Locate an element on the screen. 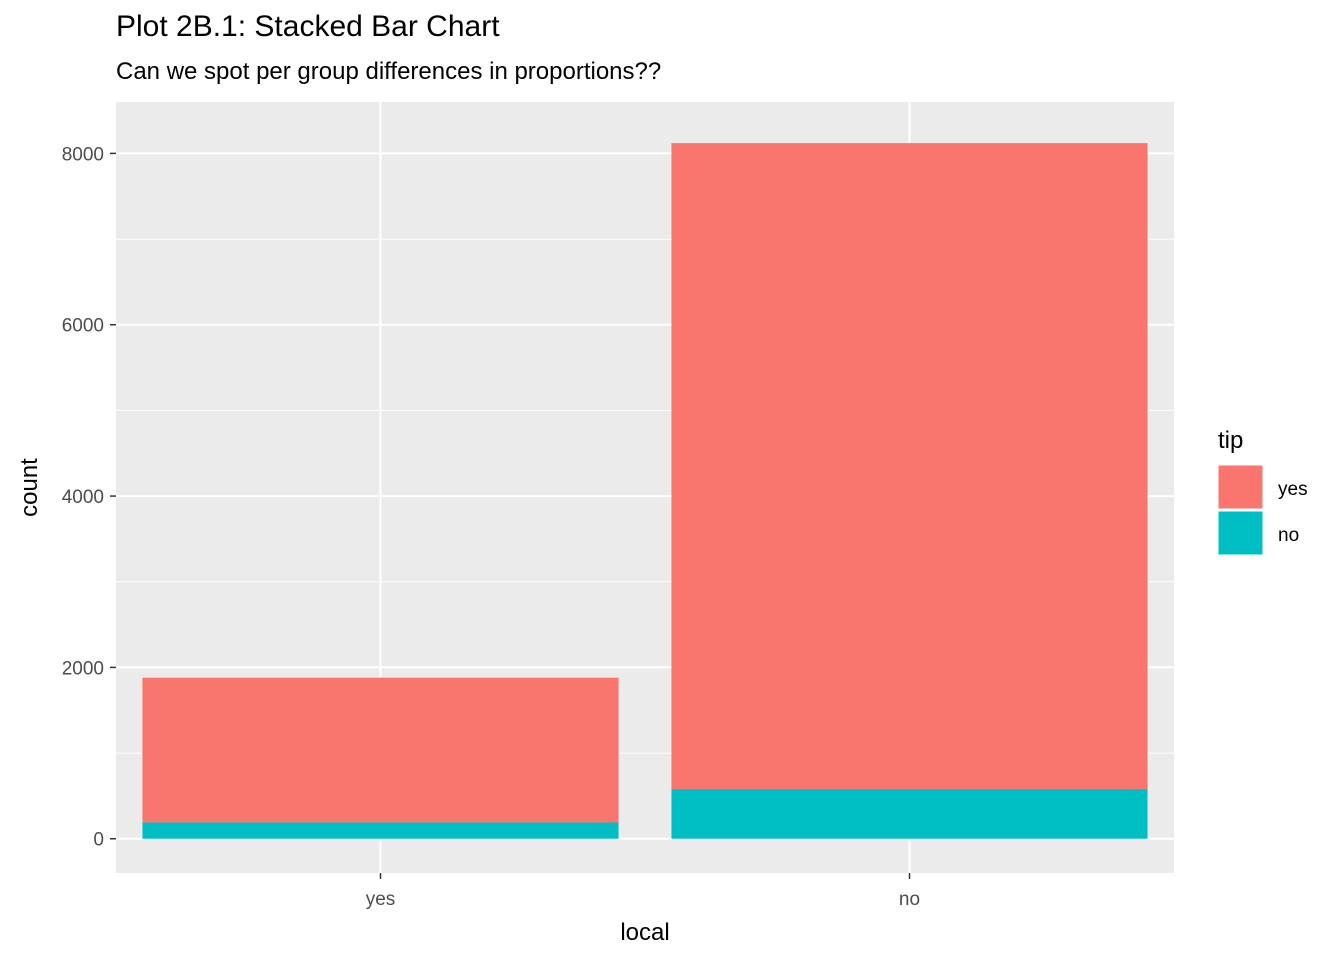 This screenshot has width=1344, height=960. x-tick-label: no is located at coordinates (909, 899).